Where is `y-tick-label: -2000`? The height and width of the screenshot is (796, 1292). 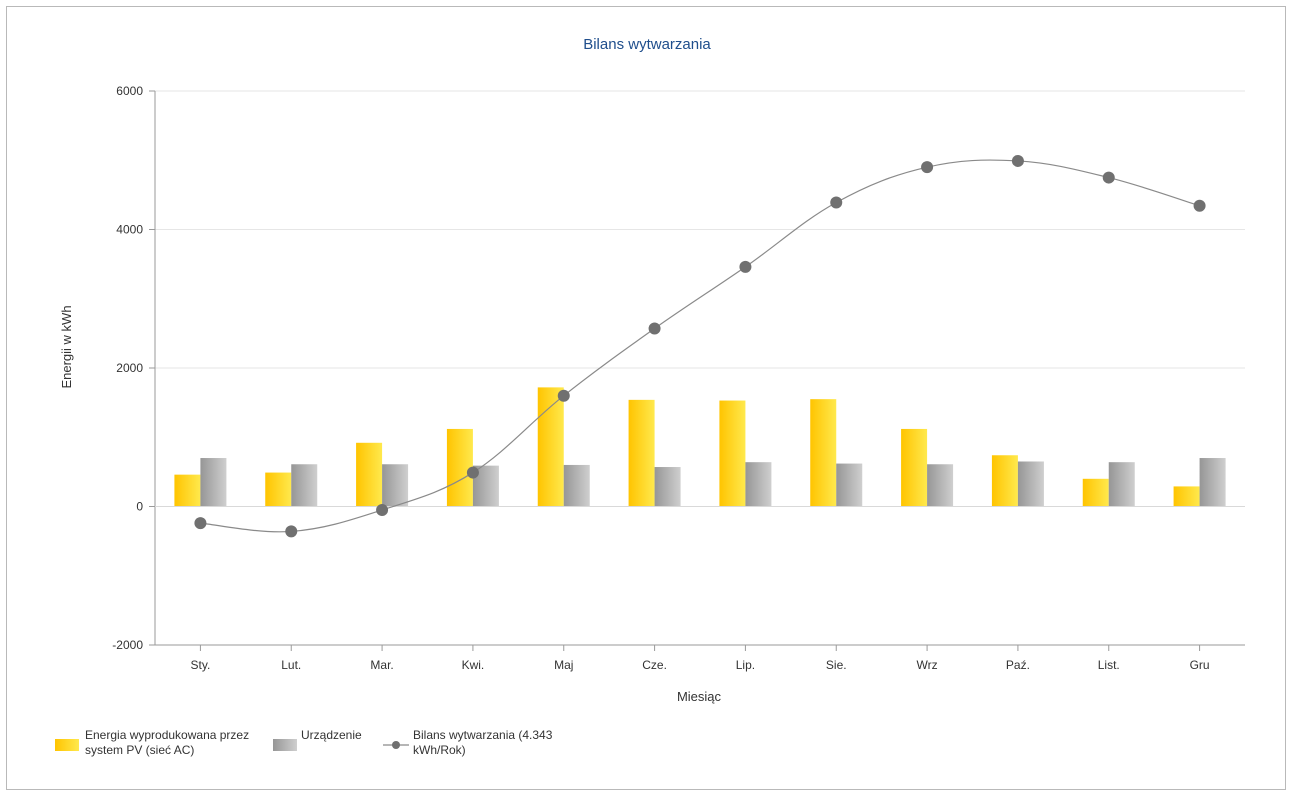
y-tick-label: -2000 is located at coordinates (127, 645).